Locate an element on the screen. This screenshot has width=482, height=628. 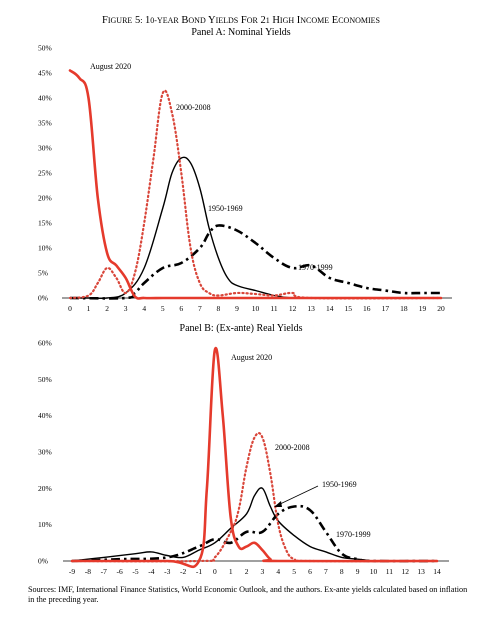
x-tick-label: -1 is located at coordinates (199, 571).